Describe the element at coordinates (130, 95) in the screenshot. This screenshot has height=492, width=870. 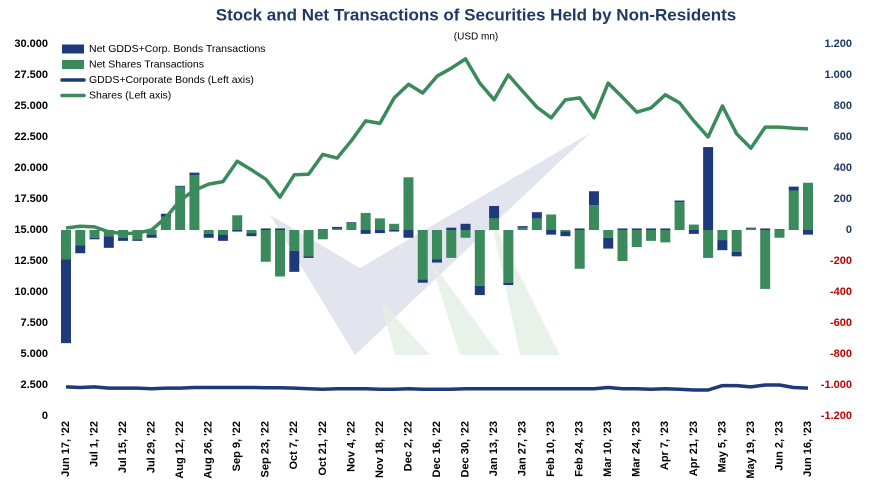
I see `legend-label: Shares (Left axis)` at that location.